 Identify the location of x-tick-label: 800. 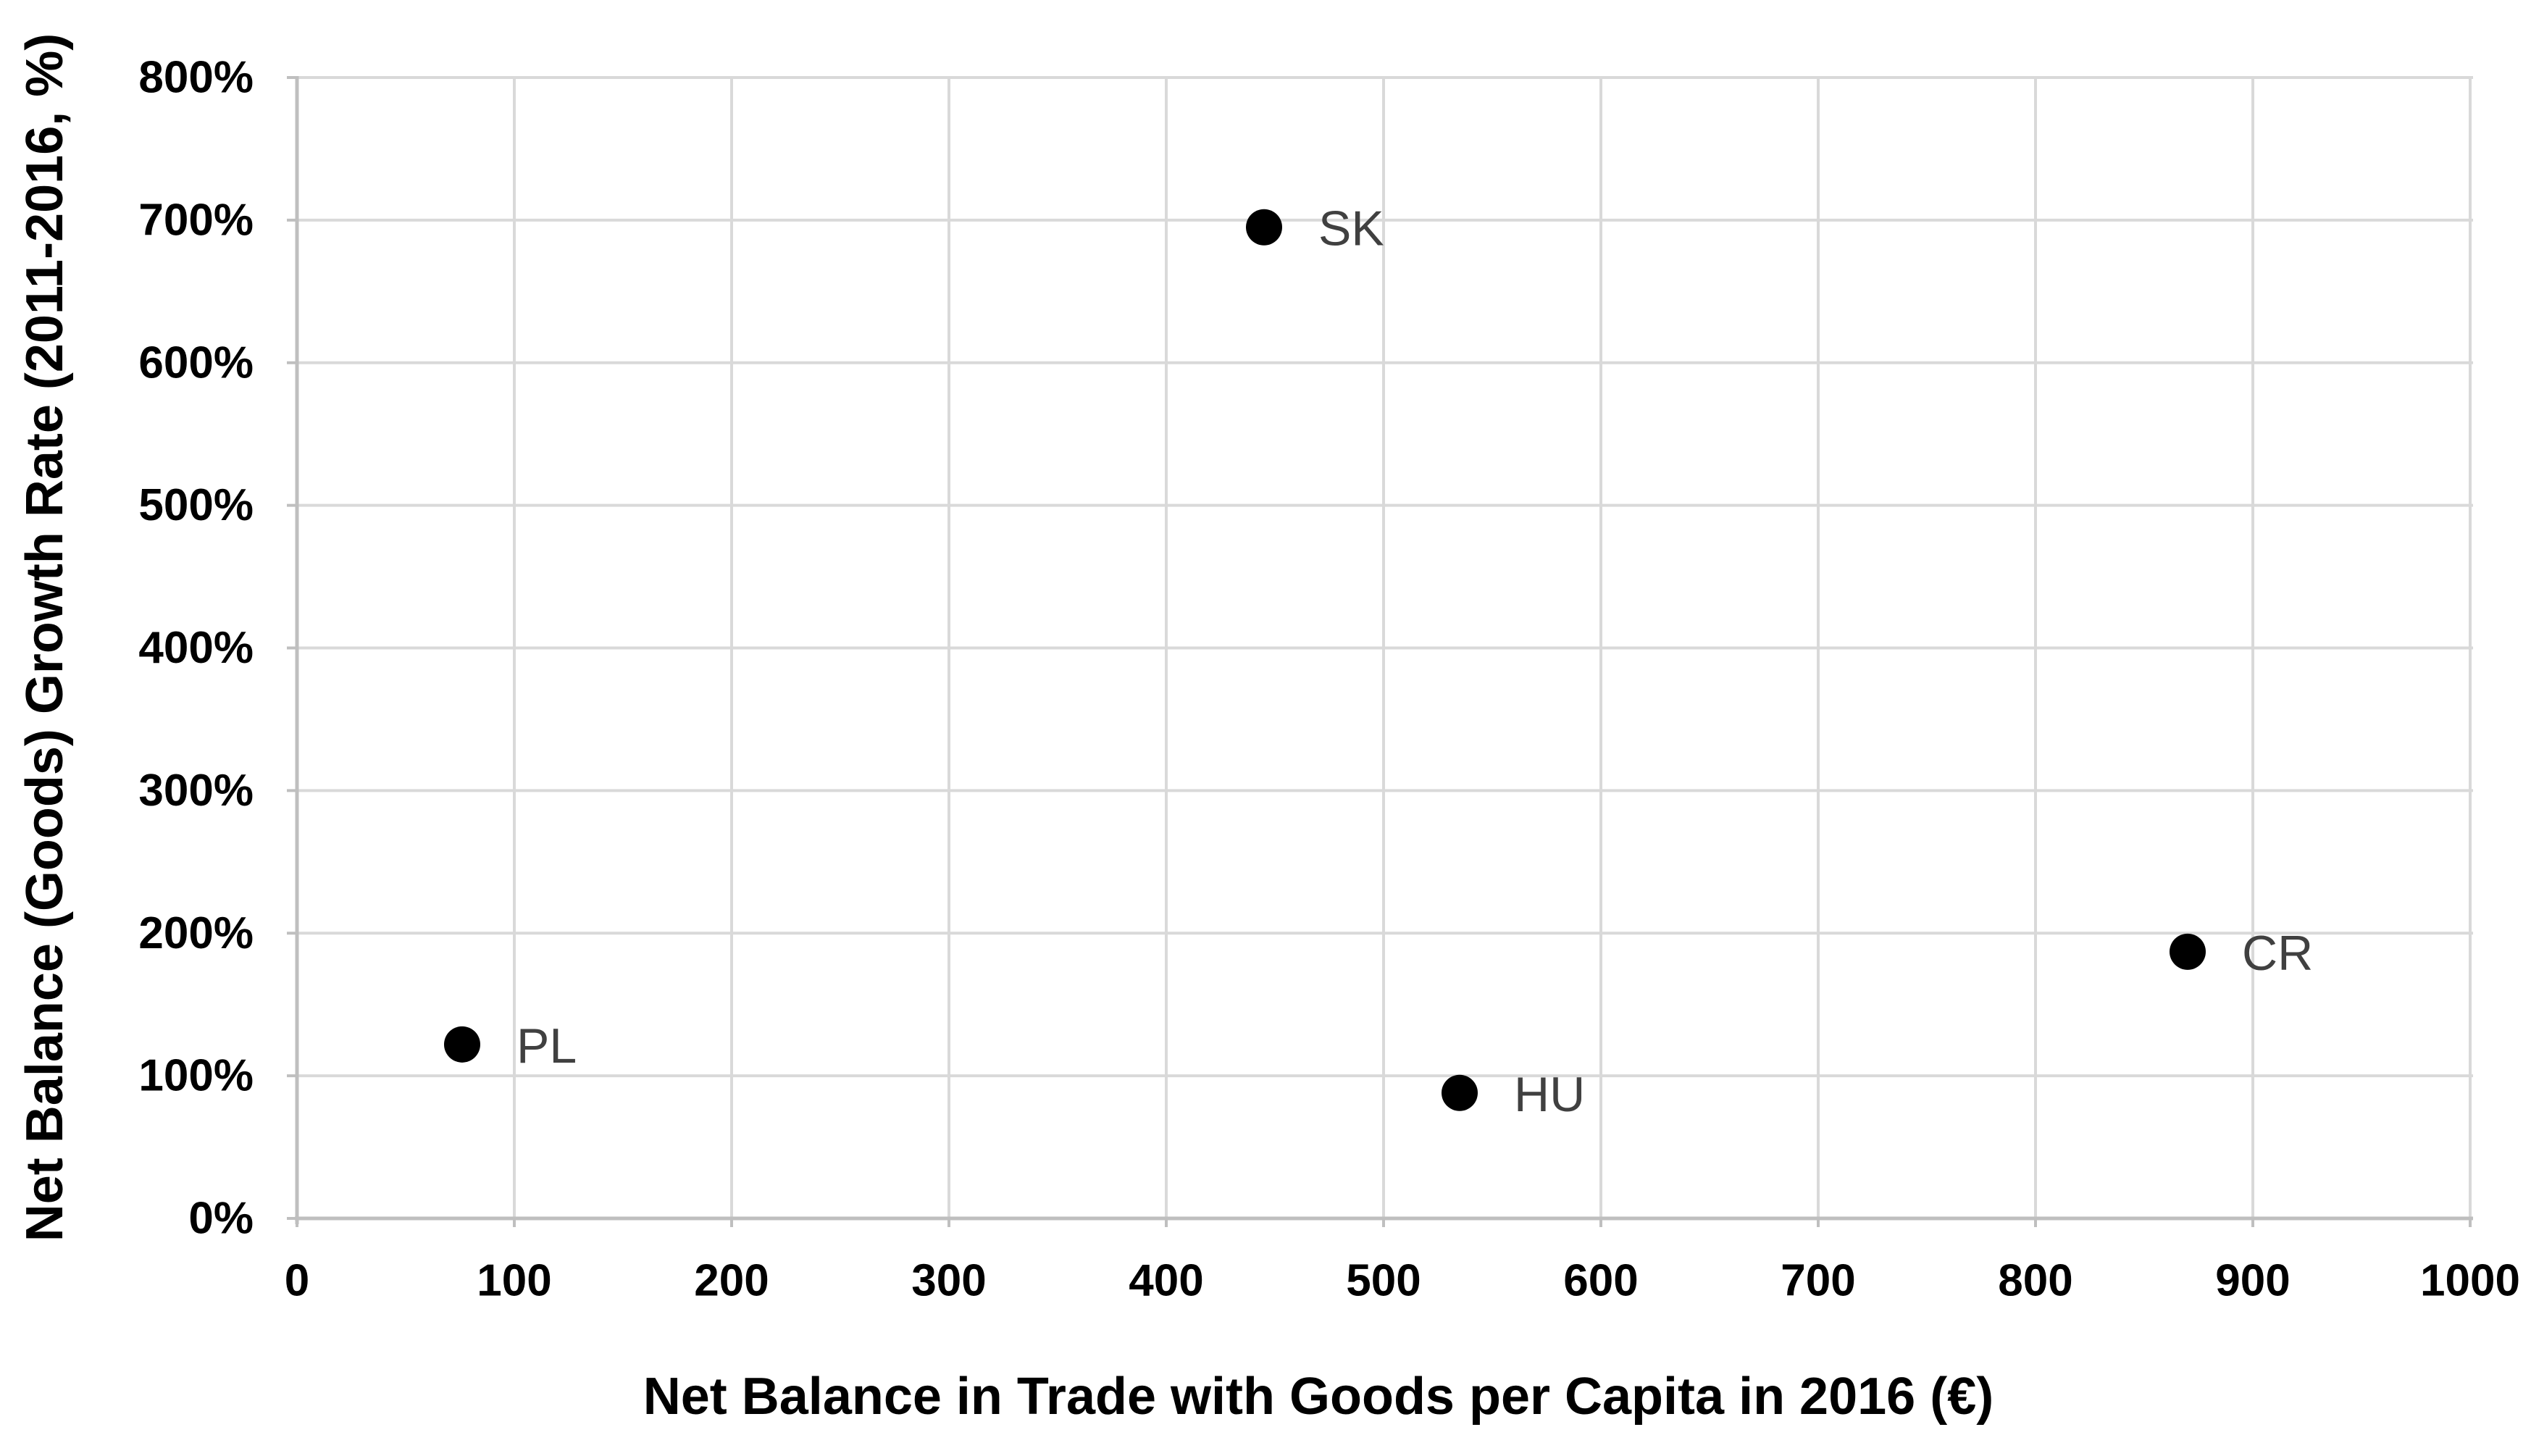
(2035, 1281).